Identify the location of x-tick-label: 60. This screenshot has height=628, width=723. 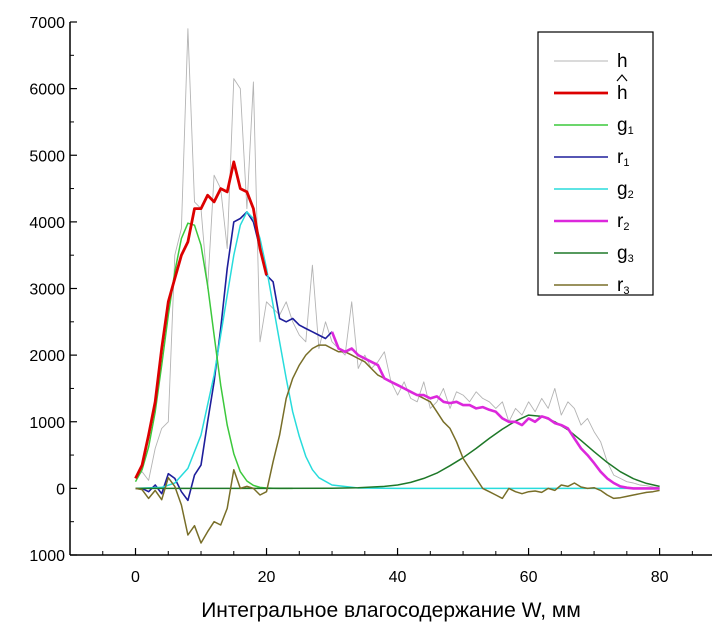
(529, 577).